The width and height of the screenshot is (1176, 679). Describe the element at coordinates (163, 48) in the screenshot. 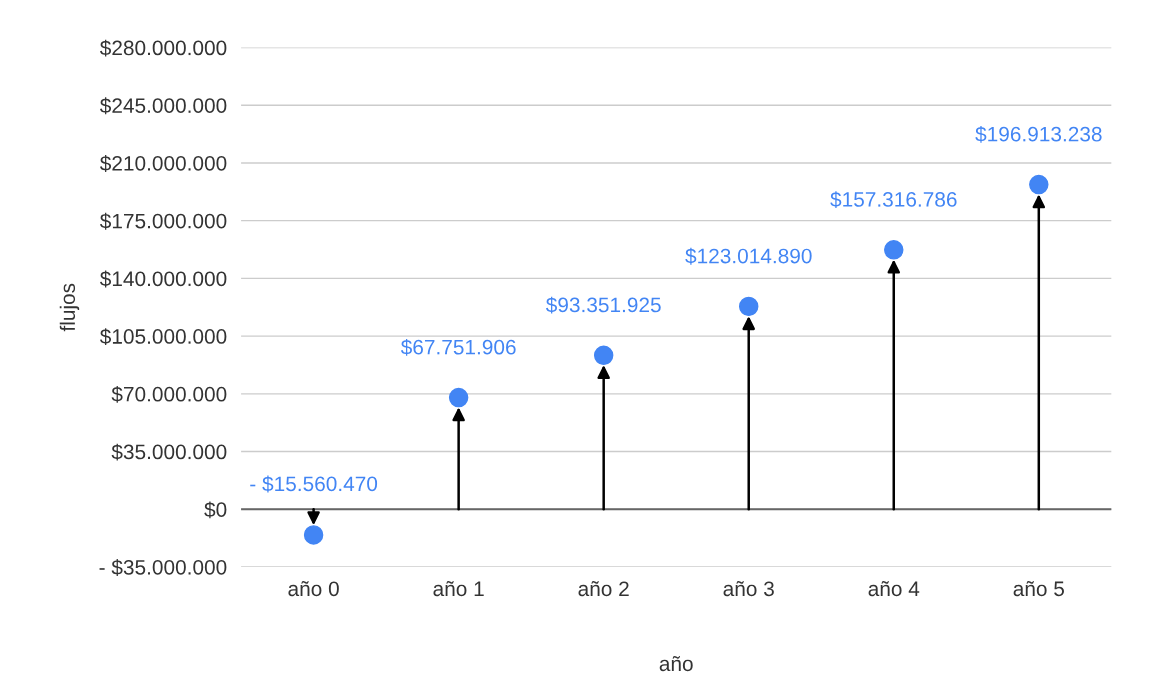

I see `y-tick-label: $280.000.000` at that location.